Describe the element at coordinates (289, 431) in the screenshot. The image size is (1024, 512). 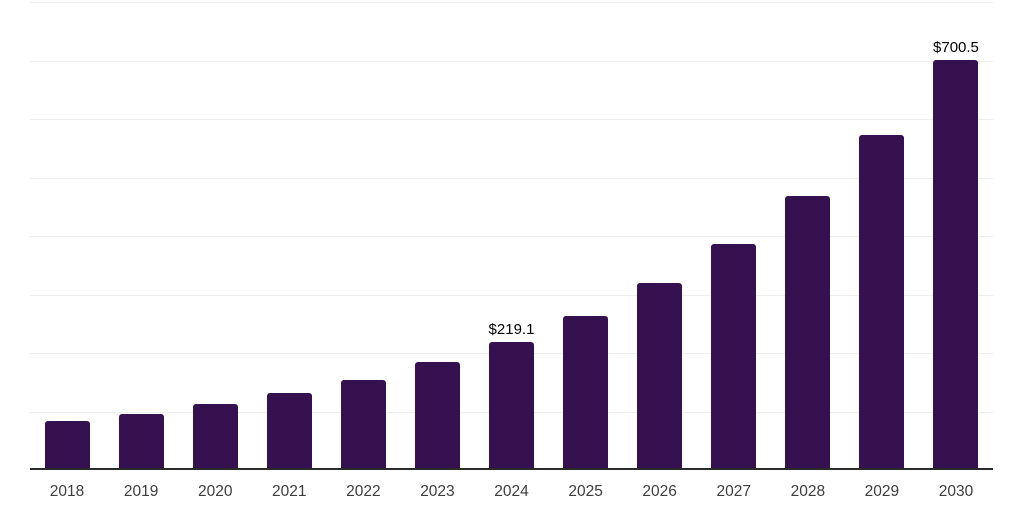
I see `bar-2021` at that location.